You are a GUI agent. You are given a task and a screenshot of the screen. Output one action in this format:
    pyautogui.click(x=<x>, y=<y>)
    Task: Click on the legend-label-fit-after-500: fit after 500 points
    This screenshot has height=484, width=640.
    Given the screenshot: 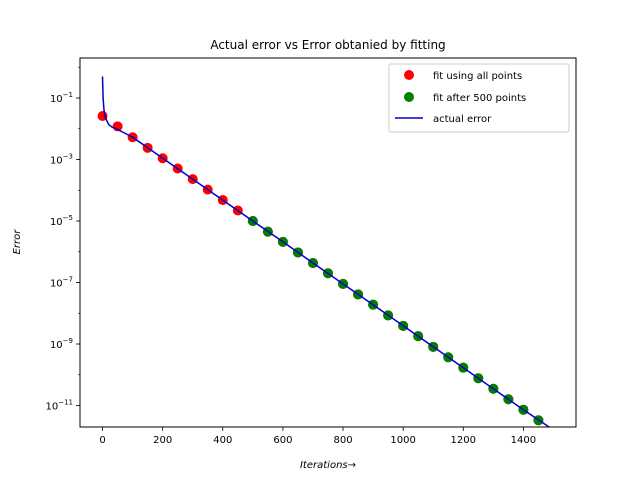 What is the action you would take?
    pyautogui.click(x=479, y=98)
    